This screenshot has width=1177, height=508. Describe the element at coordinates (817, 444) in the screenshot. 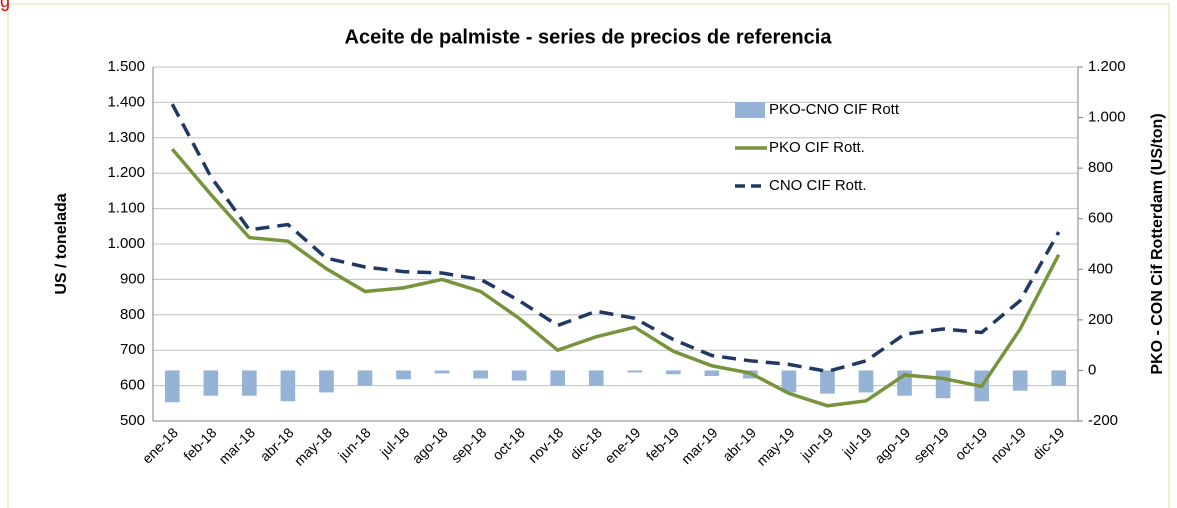

I see `x-tick-label: jun-19` at that location.